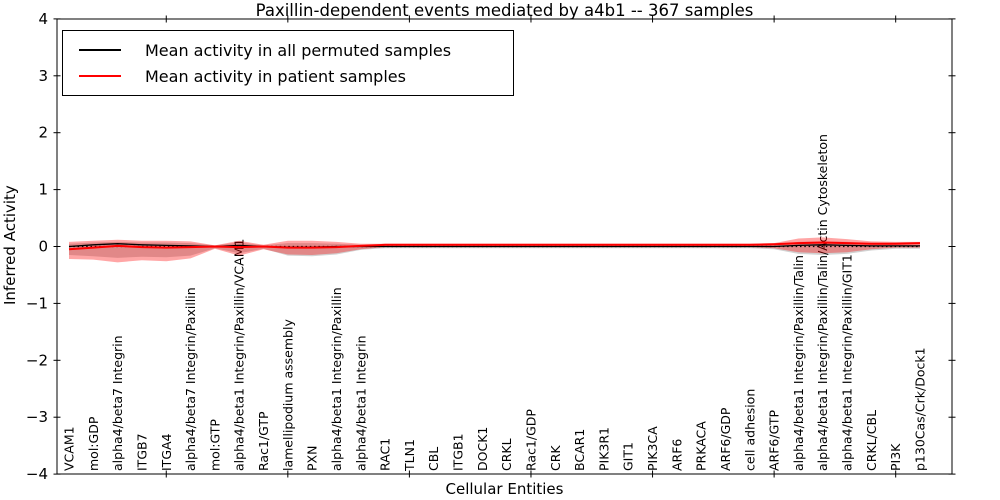 The width and height of the screenshot is (1000, 500). Describe the element at coordinates (385, 454) in the screenshot. I see `x-tick-label: RAC1` at that location.